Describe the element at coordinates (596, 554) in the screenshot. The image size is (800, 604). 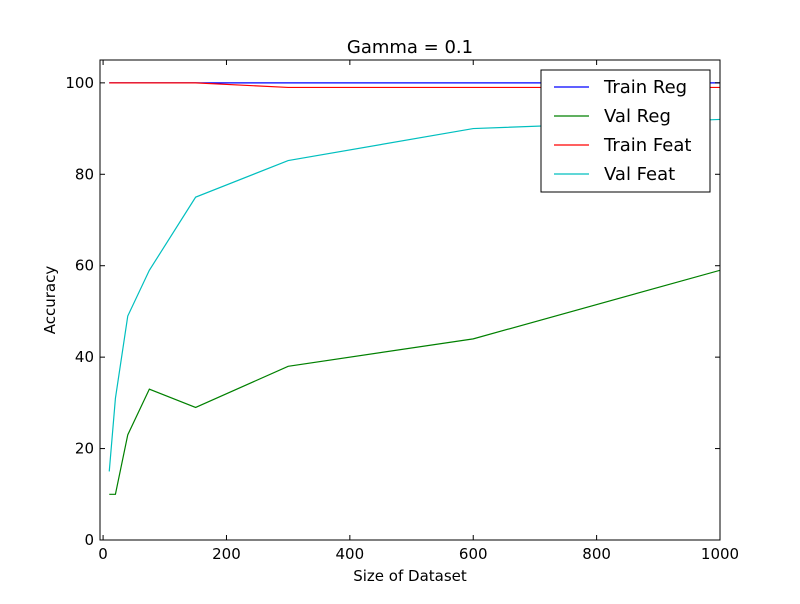
I see `x-tick-label: 800` at that location.